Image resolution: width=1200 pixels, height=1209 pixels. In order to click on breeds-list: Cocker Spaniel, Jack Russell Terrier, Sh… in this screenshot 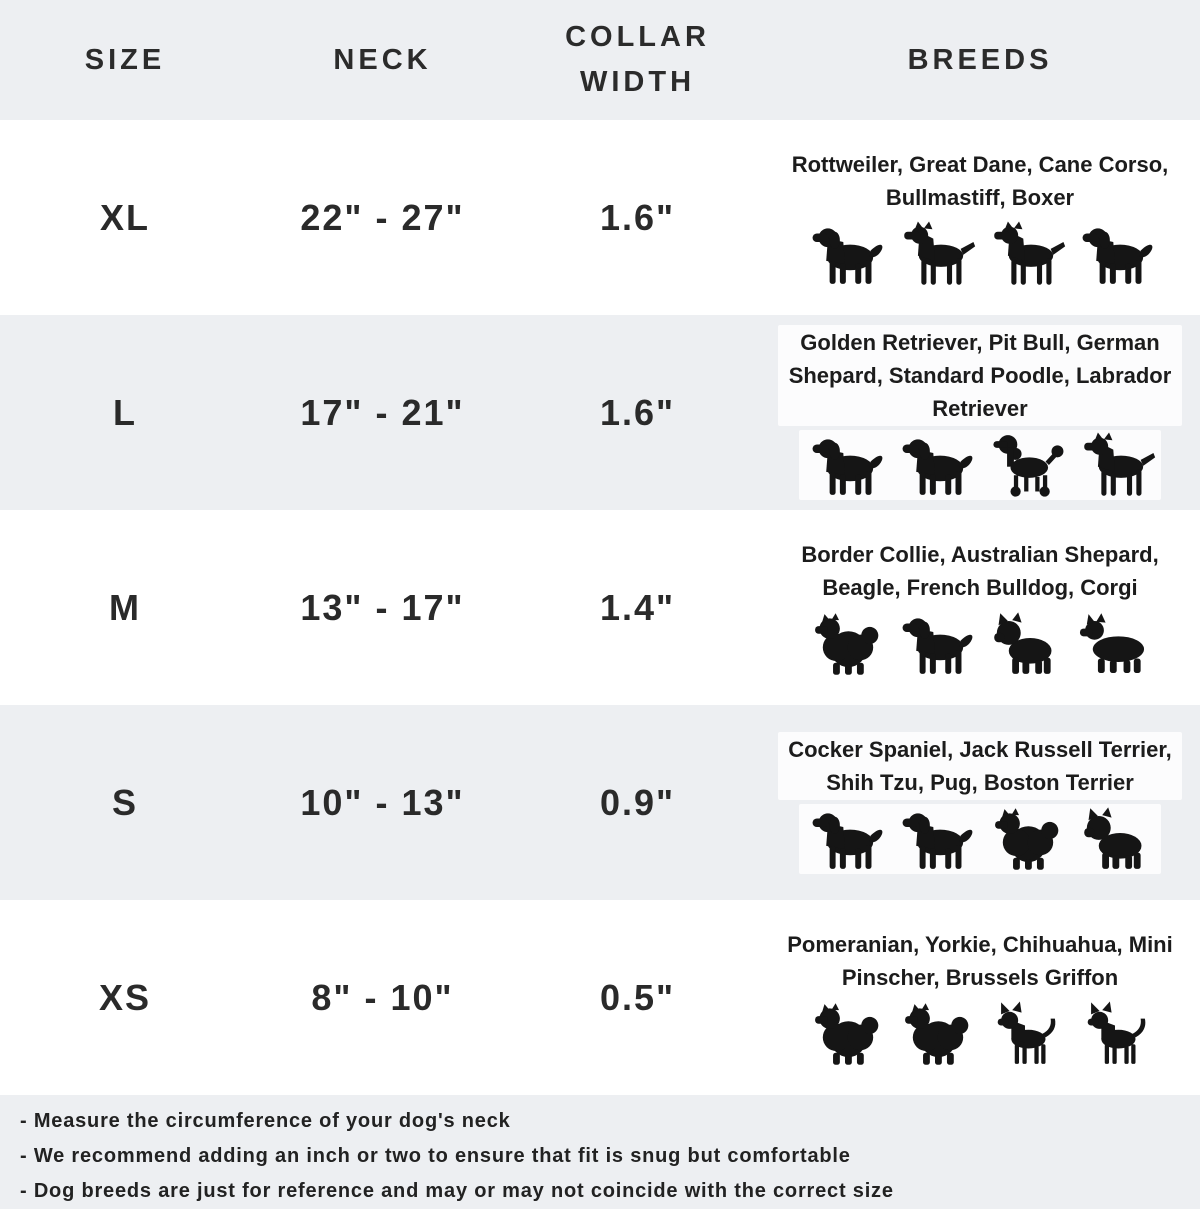, I will do `click(980, 765)`.